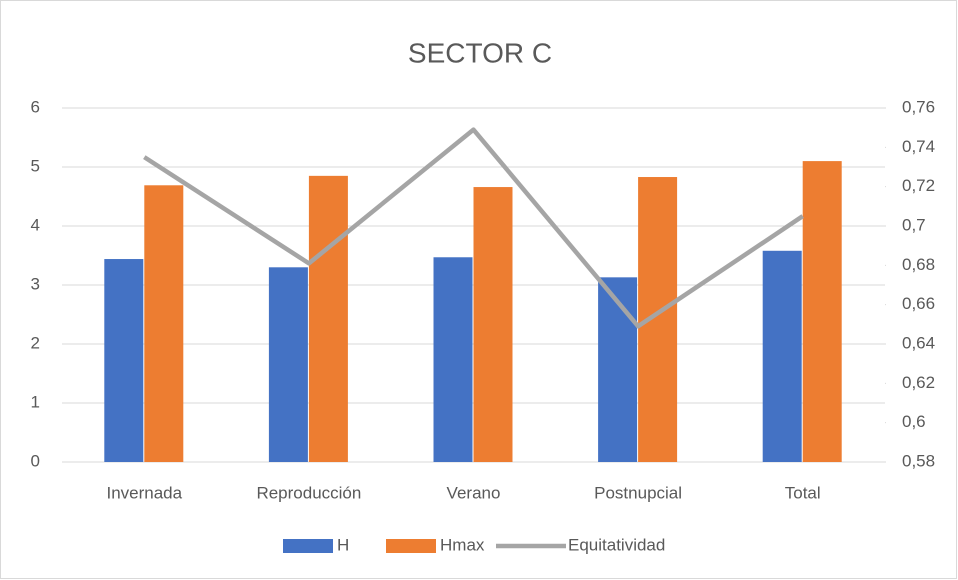 This screenshot has height=580, width=958. Describe the element at coordinates (918, 303) in the screenshot. I see `y2-tick-label: 0,66` at that location.